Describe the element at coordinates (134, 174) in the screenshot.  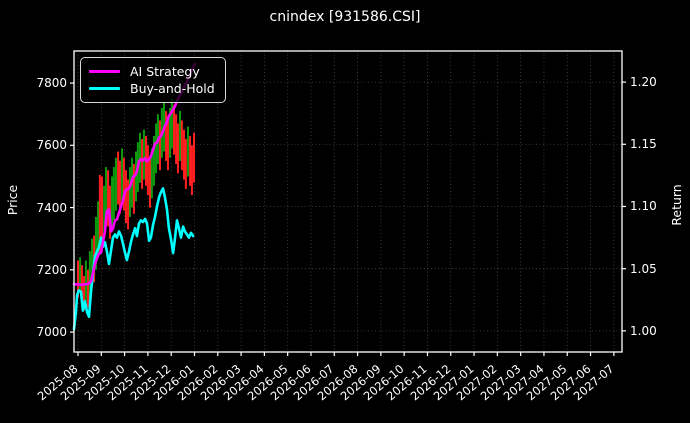
I see `series-line-ai-strategy` at that location.